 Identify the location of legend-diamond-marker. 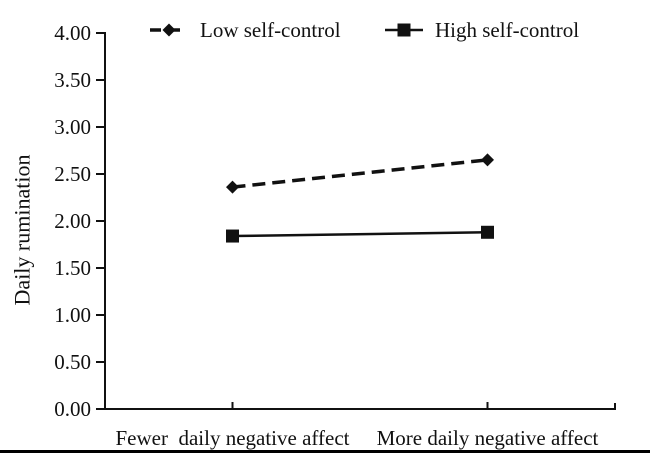
(169, 30).